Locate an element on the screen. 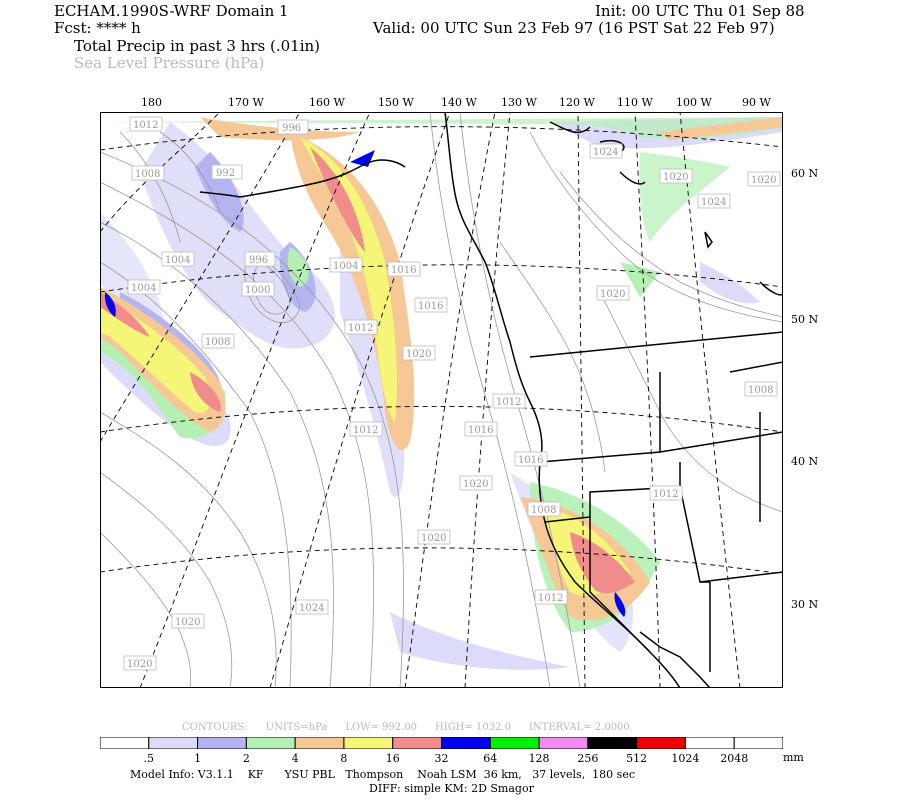 The width and height of the screenshot is (900, 800). model-title: ECHAM.1990S-WRF Domain 1 is located at coordinates (171, 11).